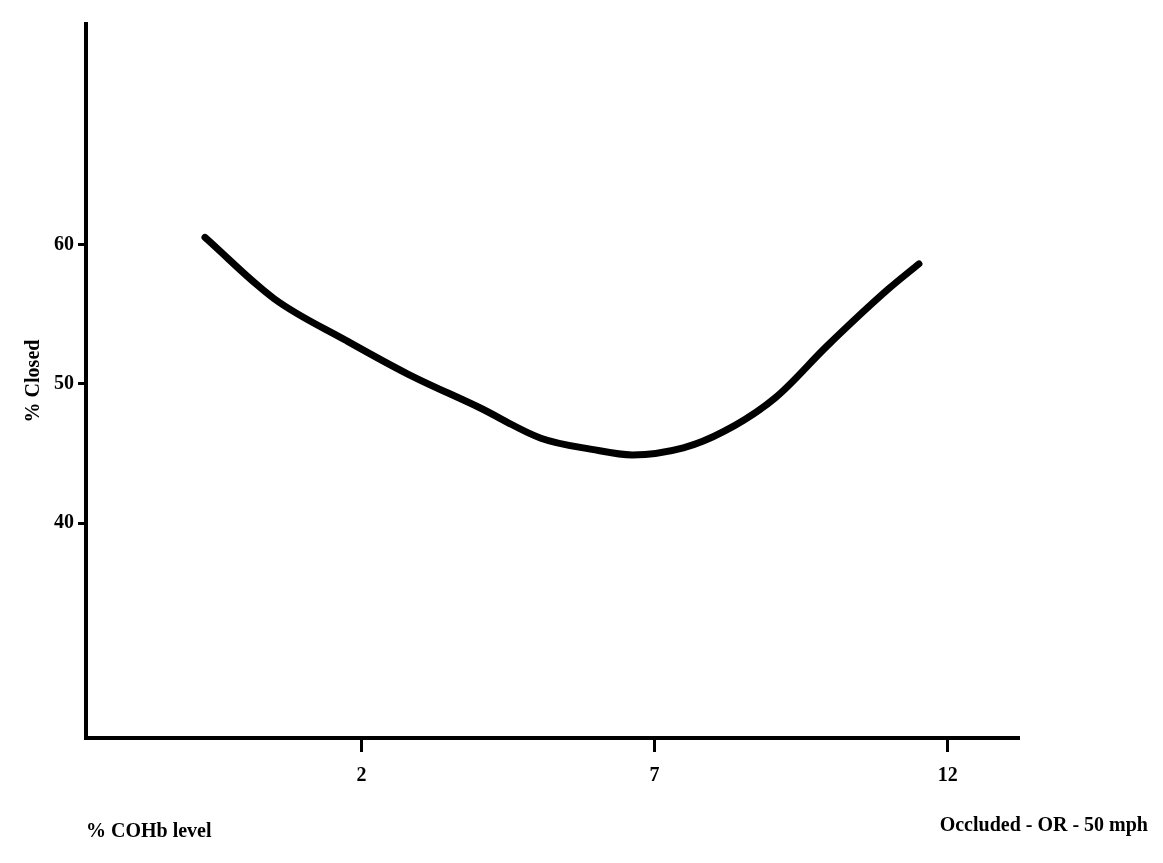  I want to click on y-tick-label: 40, so click(64, 521).